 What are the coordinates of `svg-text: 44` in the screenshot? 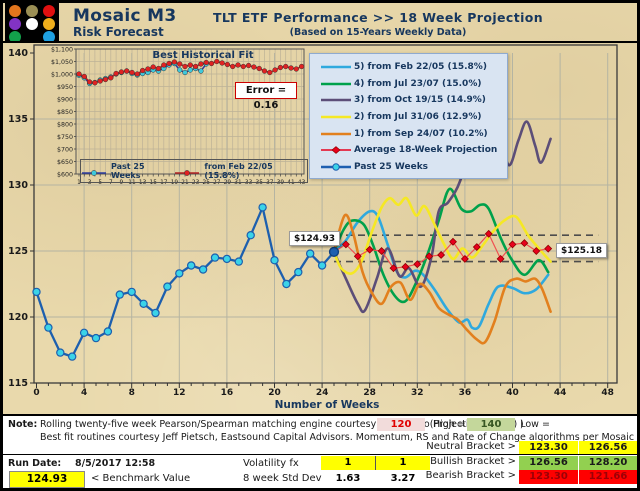 It's located at (560, 393).